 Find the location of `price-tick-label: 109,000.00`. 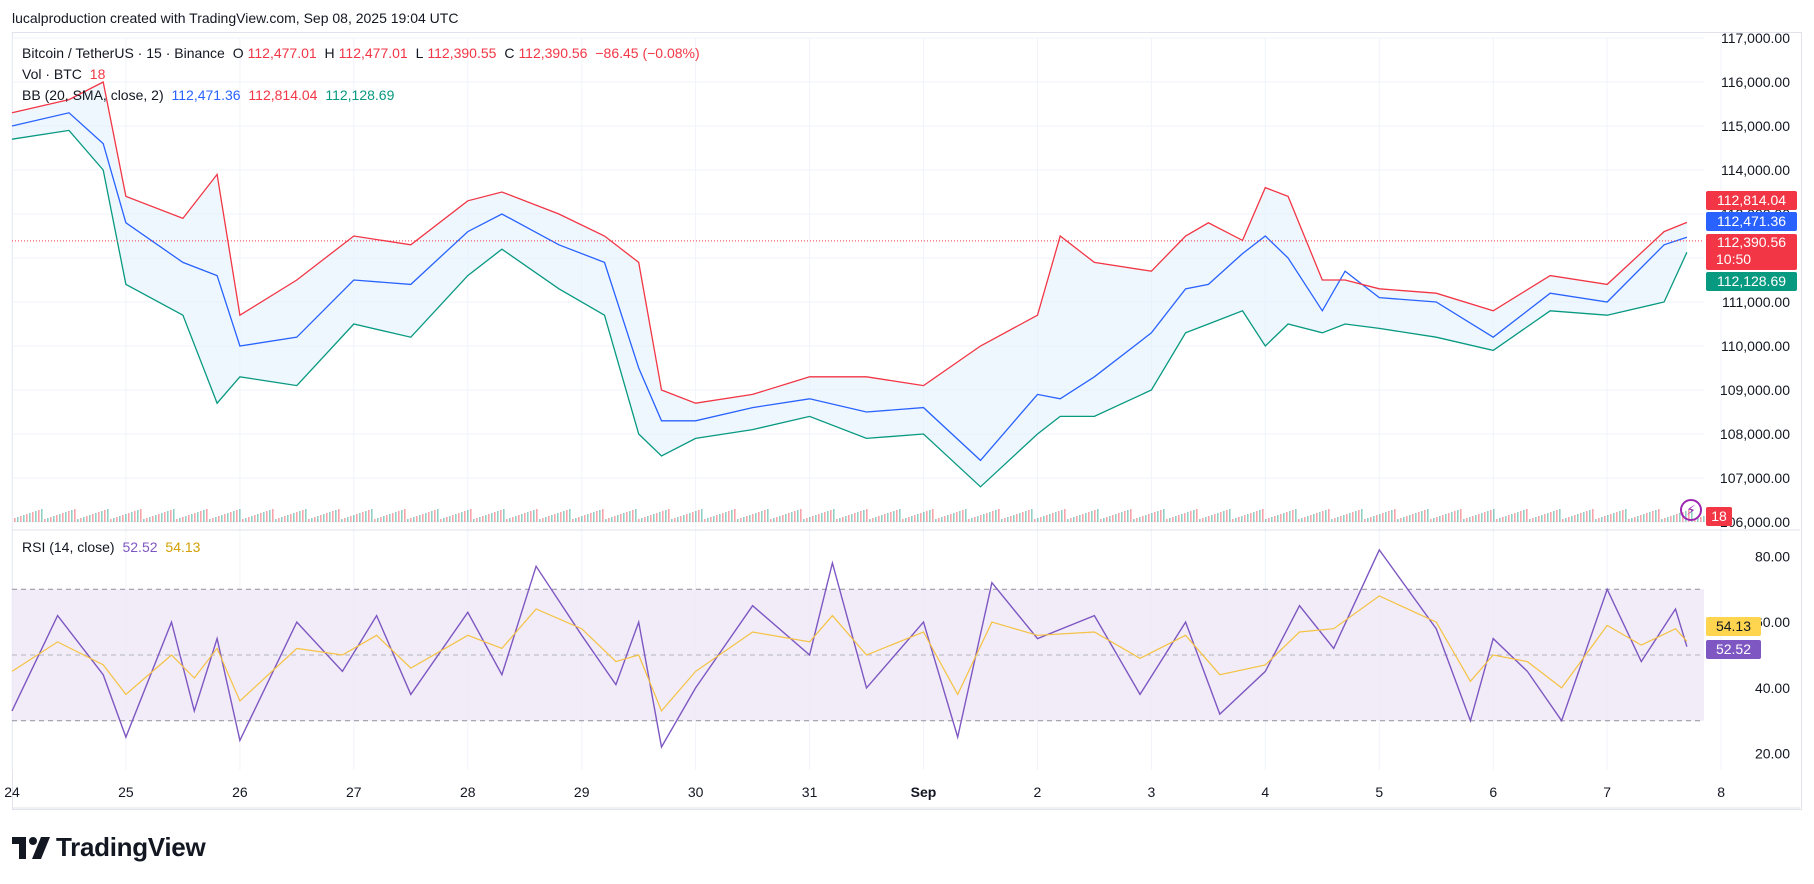

price-tick-label: 109,000.00 is located at coordinates (1755, 390).